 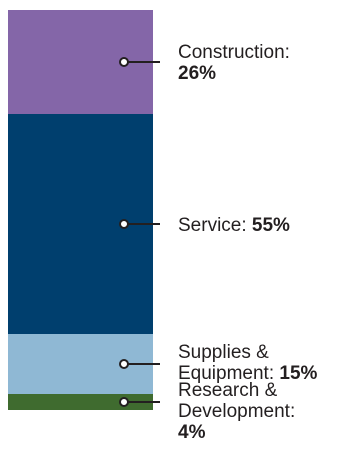 What do you see at coordinates (124, 364) in the screenshot?
I see `marker-dot-supplies-and-equipment` at bounding box center [124, 364].